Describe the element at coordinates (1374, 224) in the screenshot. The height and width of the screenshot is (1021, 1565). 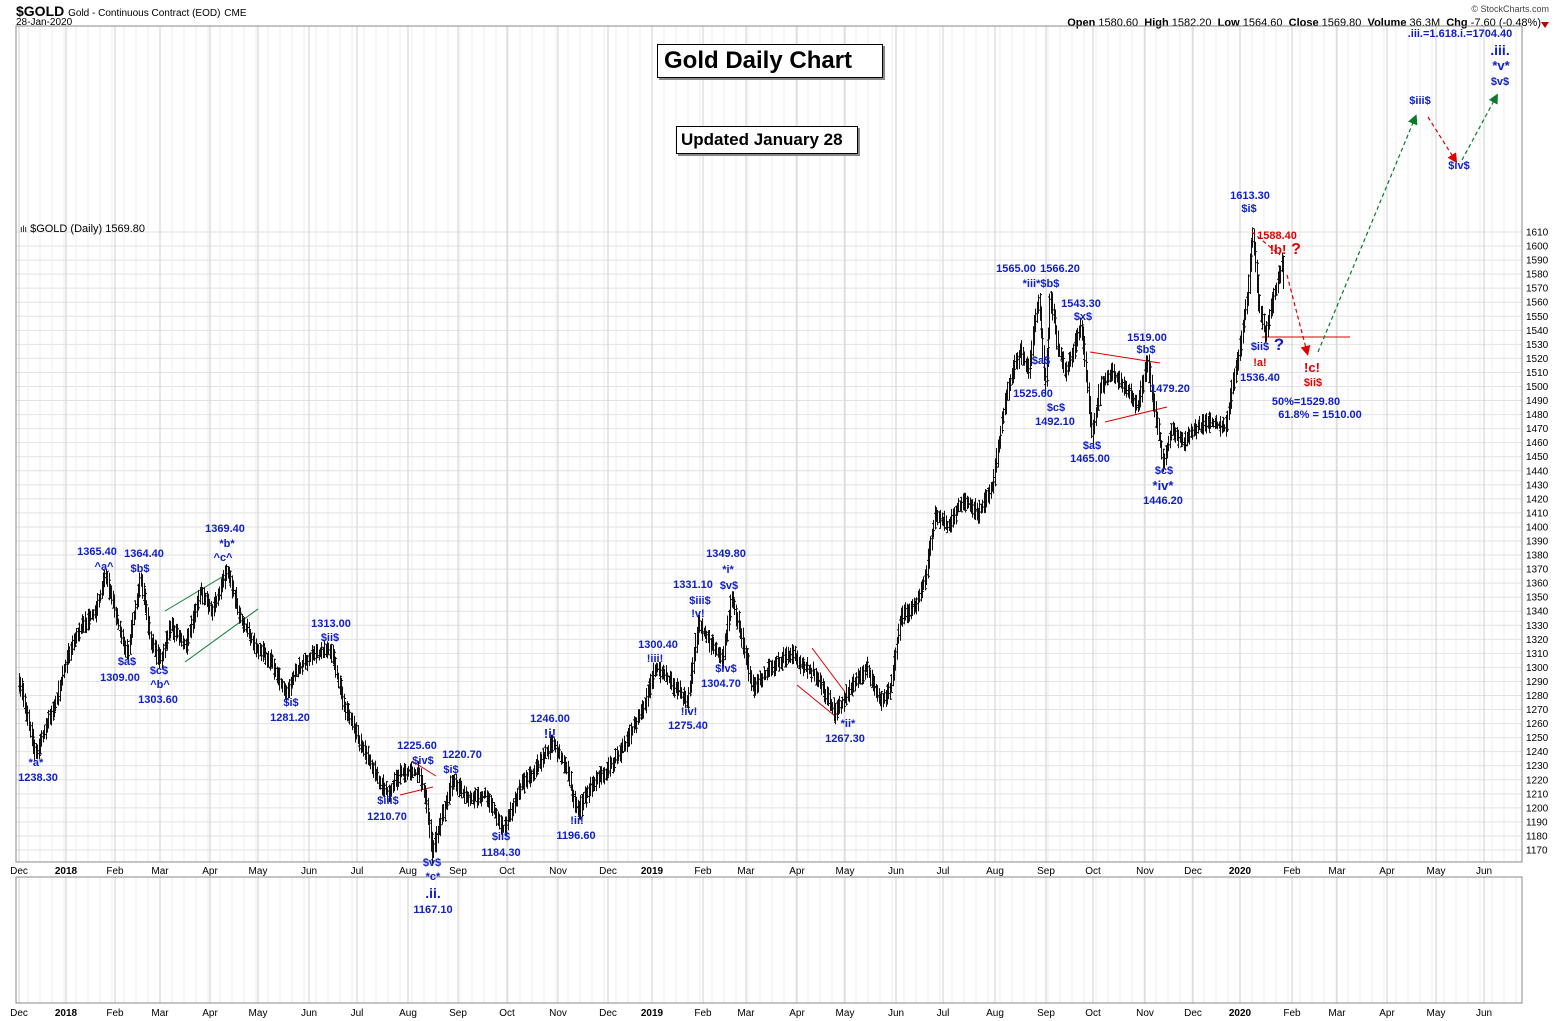
I see `projection-arrows` at that location.